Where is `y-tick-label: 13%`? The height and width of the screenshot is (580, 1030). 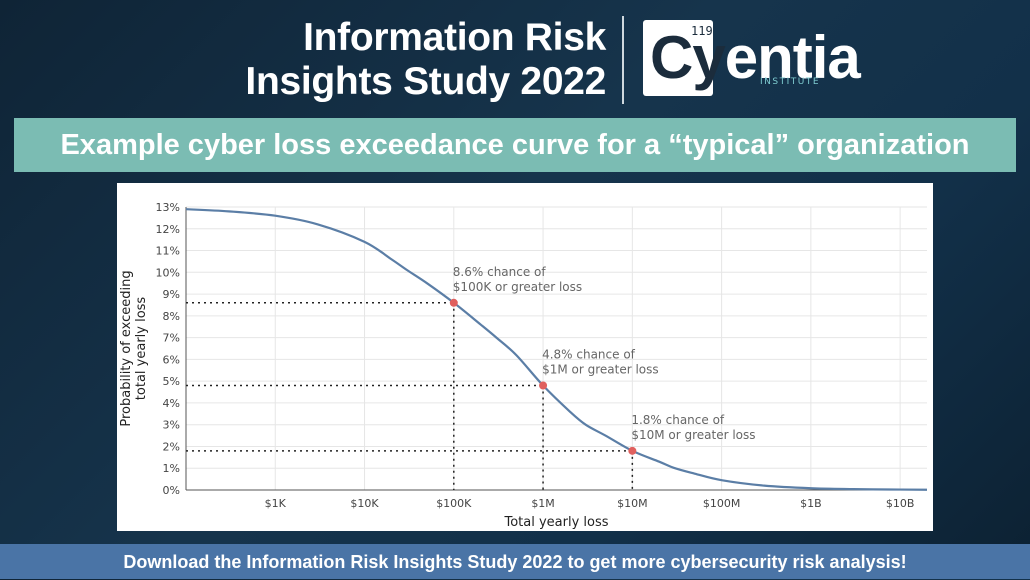 y-tick-label: 13% is located at coordinates (168, 207).